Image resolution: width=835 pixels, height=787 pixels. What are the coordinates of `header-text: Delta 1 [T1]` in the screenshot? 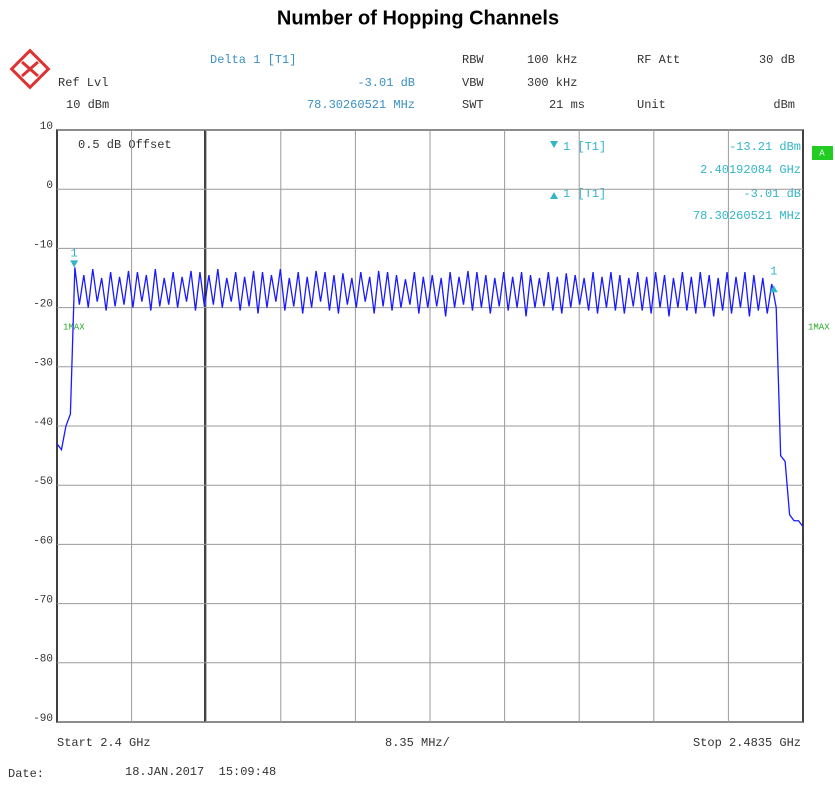 It's located at (253, 60).